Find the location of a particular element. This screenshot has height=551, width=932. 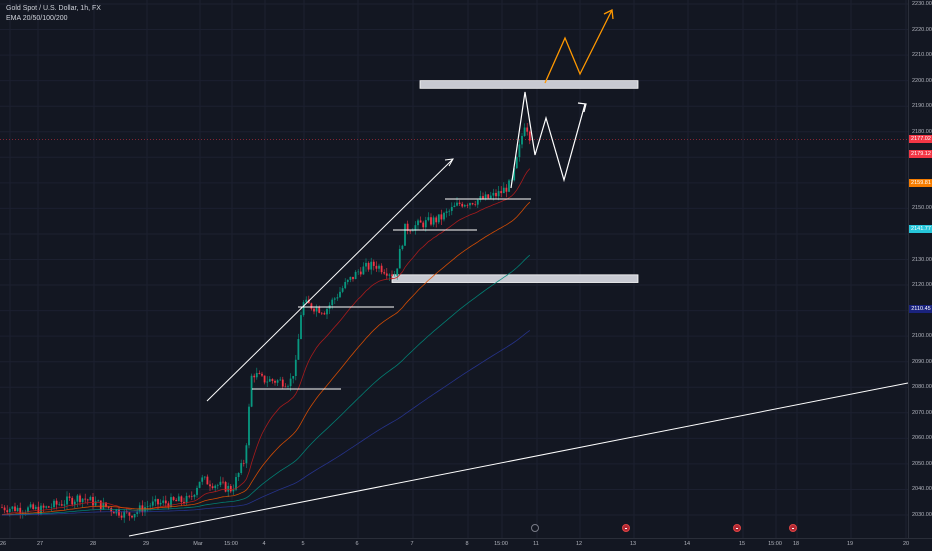

price-tick-label: 2150.00 is located at coordinates (922, 208).